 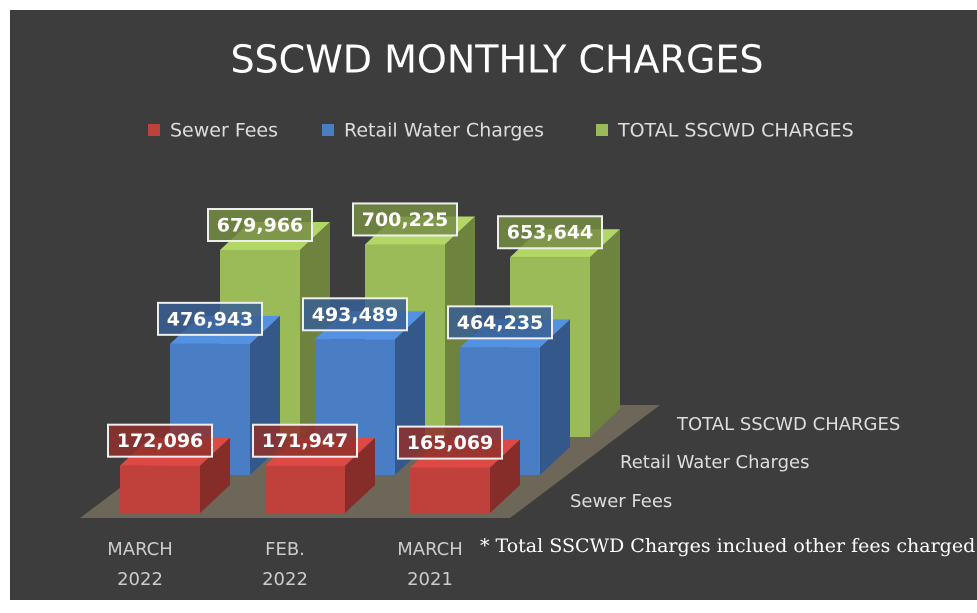 I want to click on value-label: 464,235, so click(x=500, y=323).